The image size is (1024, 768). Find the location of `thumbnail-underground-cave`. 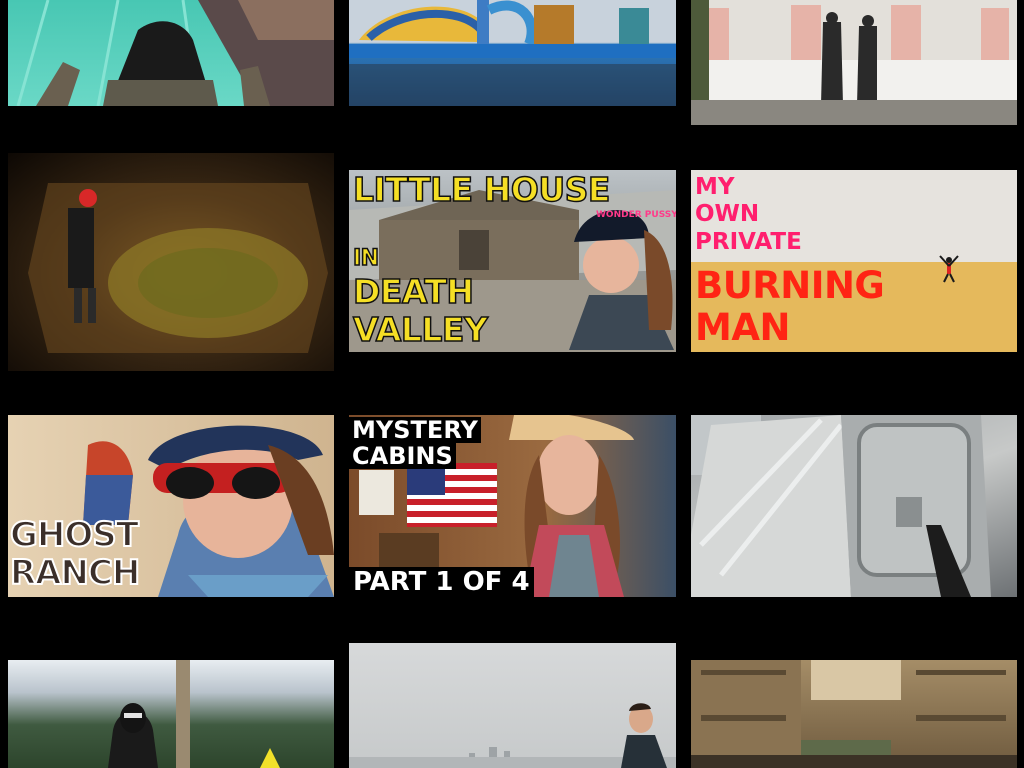

thumbnail-underground-cave is located at coordinates (171, 262).